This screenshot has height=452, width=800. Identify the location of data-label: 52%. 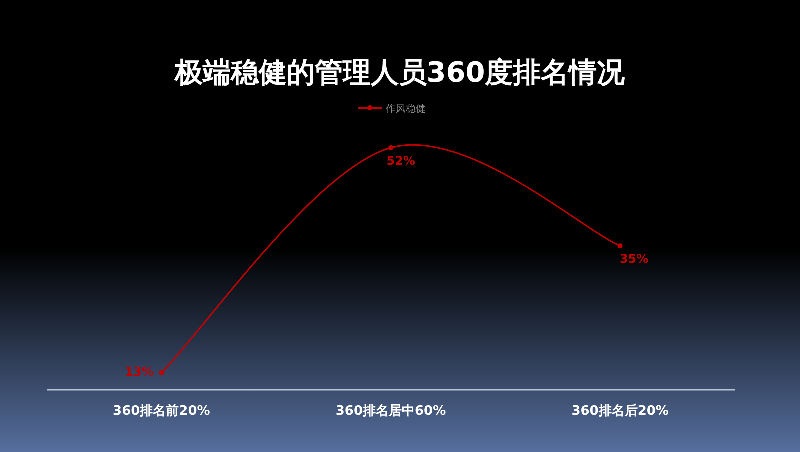
(401, 161).